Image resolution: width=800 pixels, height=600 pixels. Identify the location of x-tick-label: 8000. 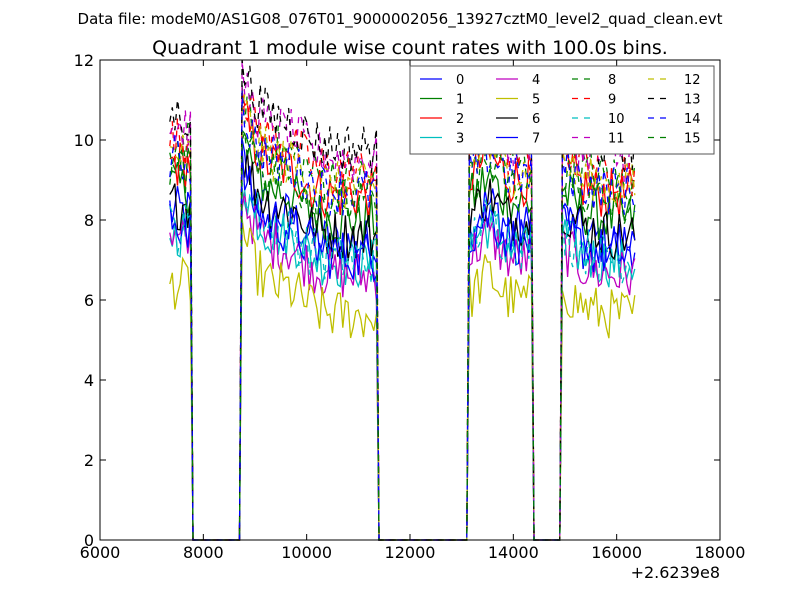
(203, 552).